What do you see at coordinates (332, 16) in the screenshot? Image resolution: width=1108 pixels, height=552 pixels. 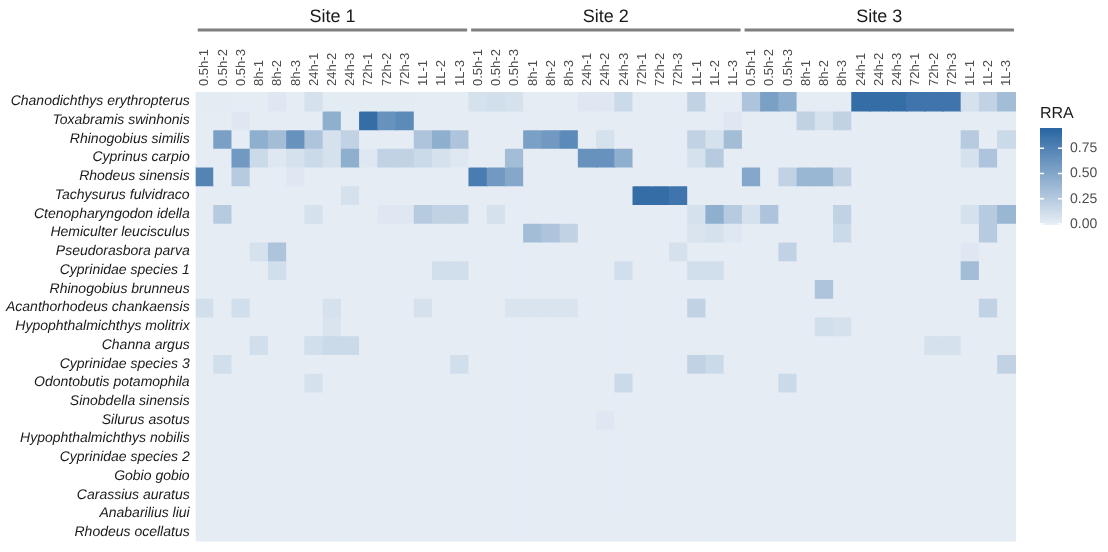 I see `text: Site 1` at bounding box center [332, 16].